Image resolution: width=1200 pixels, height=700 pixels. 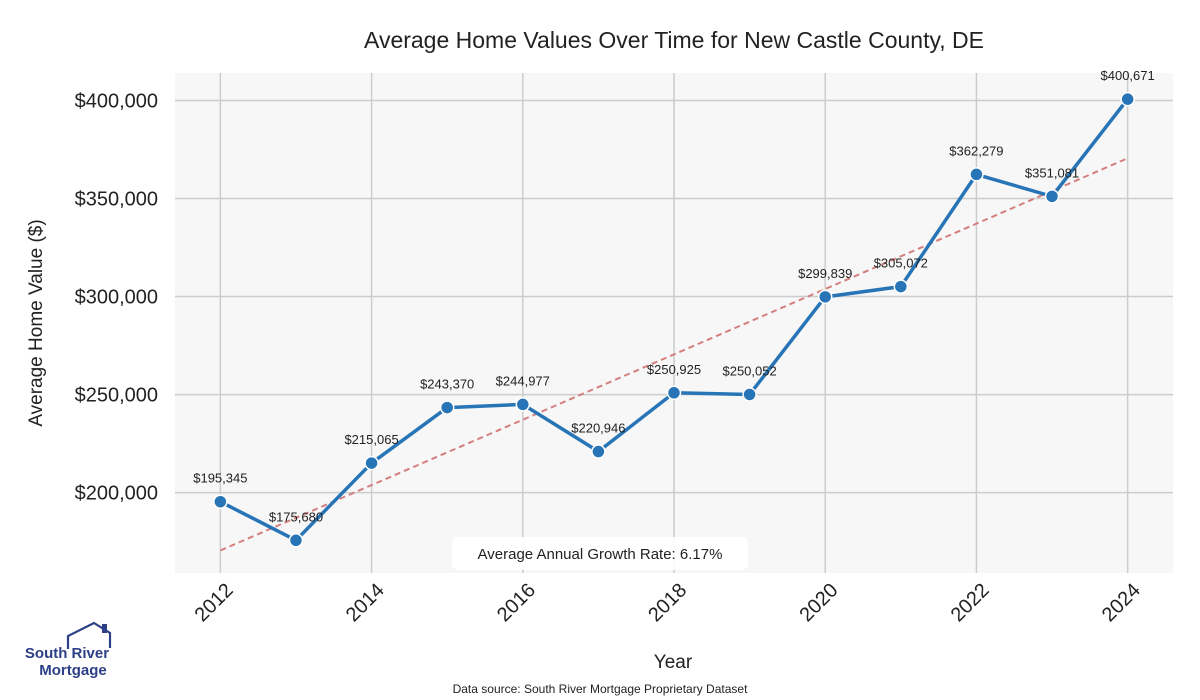 What do you see at coordinates (296, 516) in the screenshot?
I see `data-label: $175,680` at bounding box center [296, 516].